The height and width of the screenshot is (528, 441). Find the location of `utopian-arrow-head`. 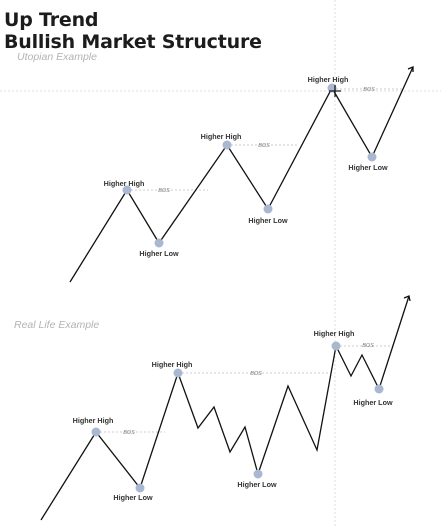

utopian-arrow-head is located at coordinates (410, 69).